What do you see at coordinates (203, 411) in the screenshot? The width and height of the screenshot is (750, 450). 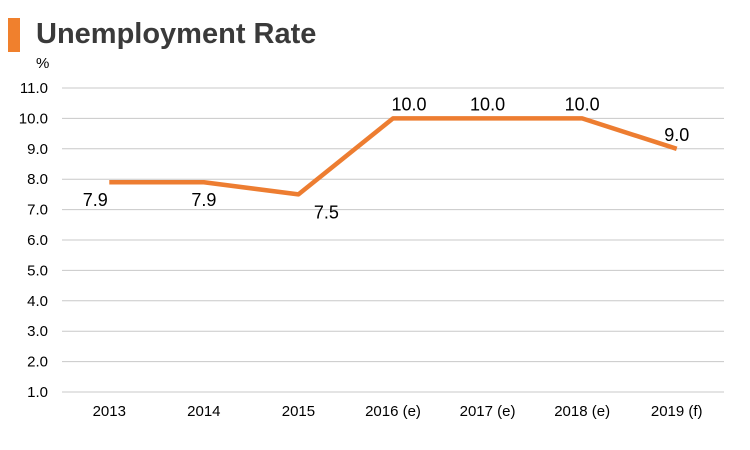 I see `x-tick-label: 2014` at bounding box center [203, 411].